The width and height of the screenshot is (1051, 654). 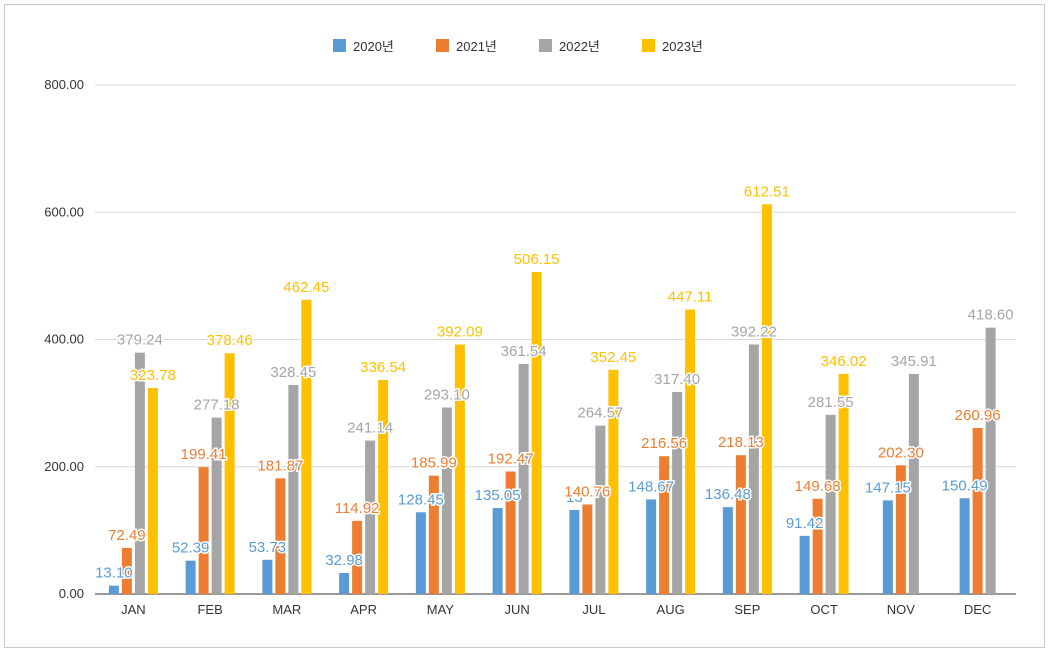 I want to click on data-label: 136.48, so click(x=728, y=494).